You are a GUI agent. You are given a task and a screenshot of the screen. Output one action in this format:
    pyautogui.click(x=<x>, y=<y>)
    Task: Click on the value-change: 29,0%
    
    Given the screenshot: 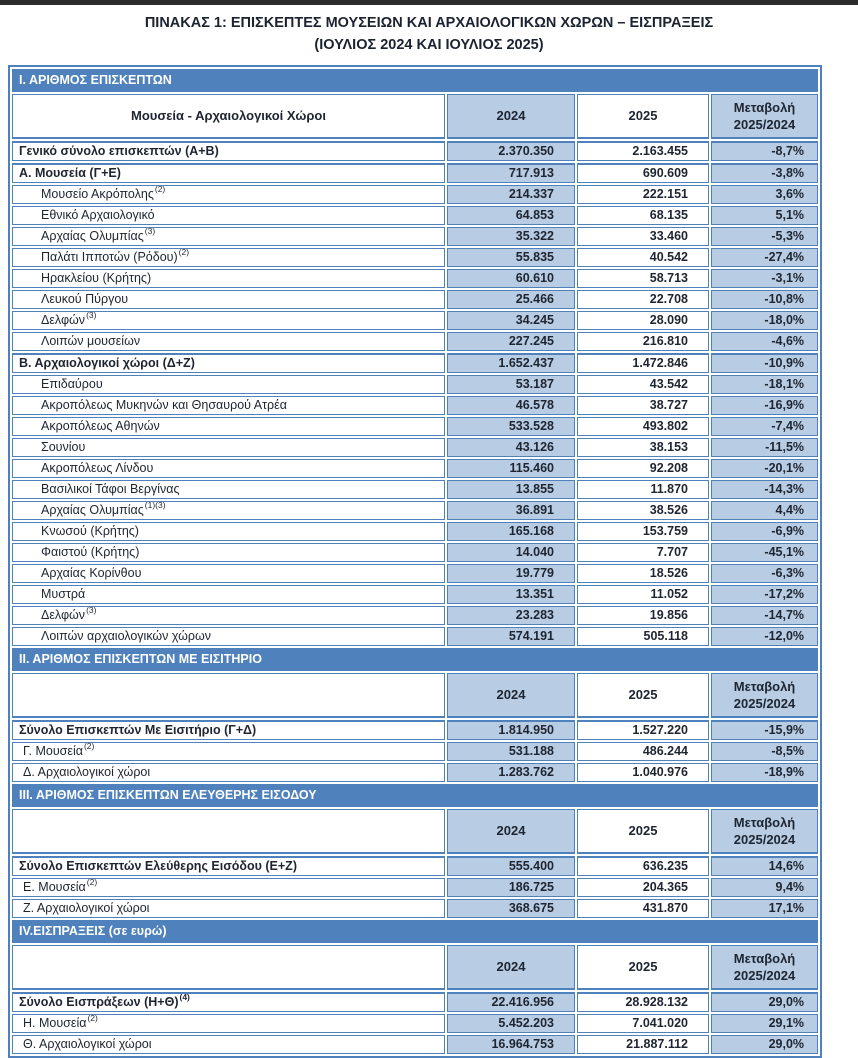 What is the action you would take?
    pyautogui.click(x=765, y=1044)
    